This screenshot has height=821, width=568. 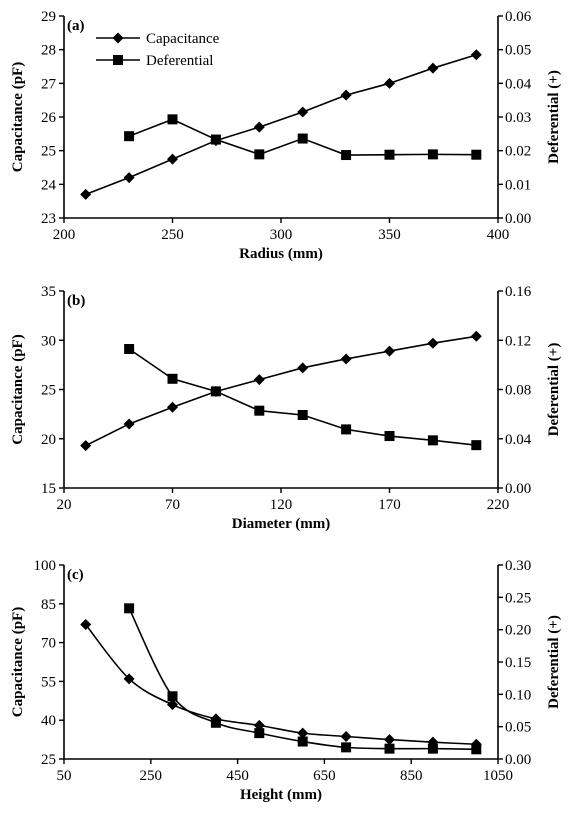 What do you see at coordinates (48, 644) in the screenshot?
I see `y-left-tick-label: 70` at bounding box center [48, 644].